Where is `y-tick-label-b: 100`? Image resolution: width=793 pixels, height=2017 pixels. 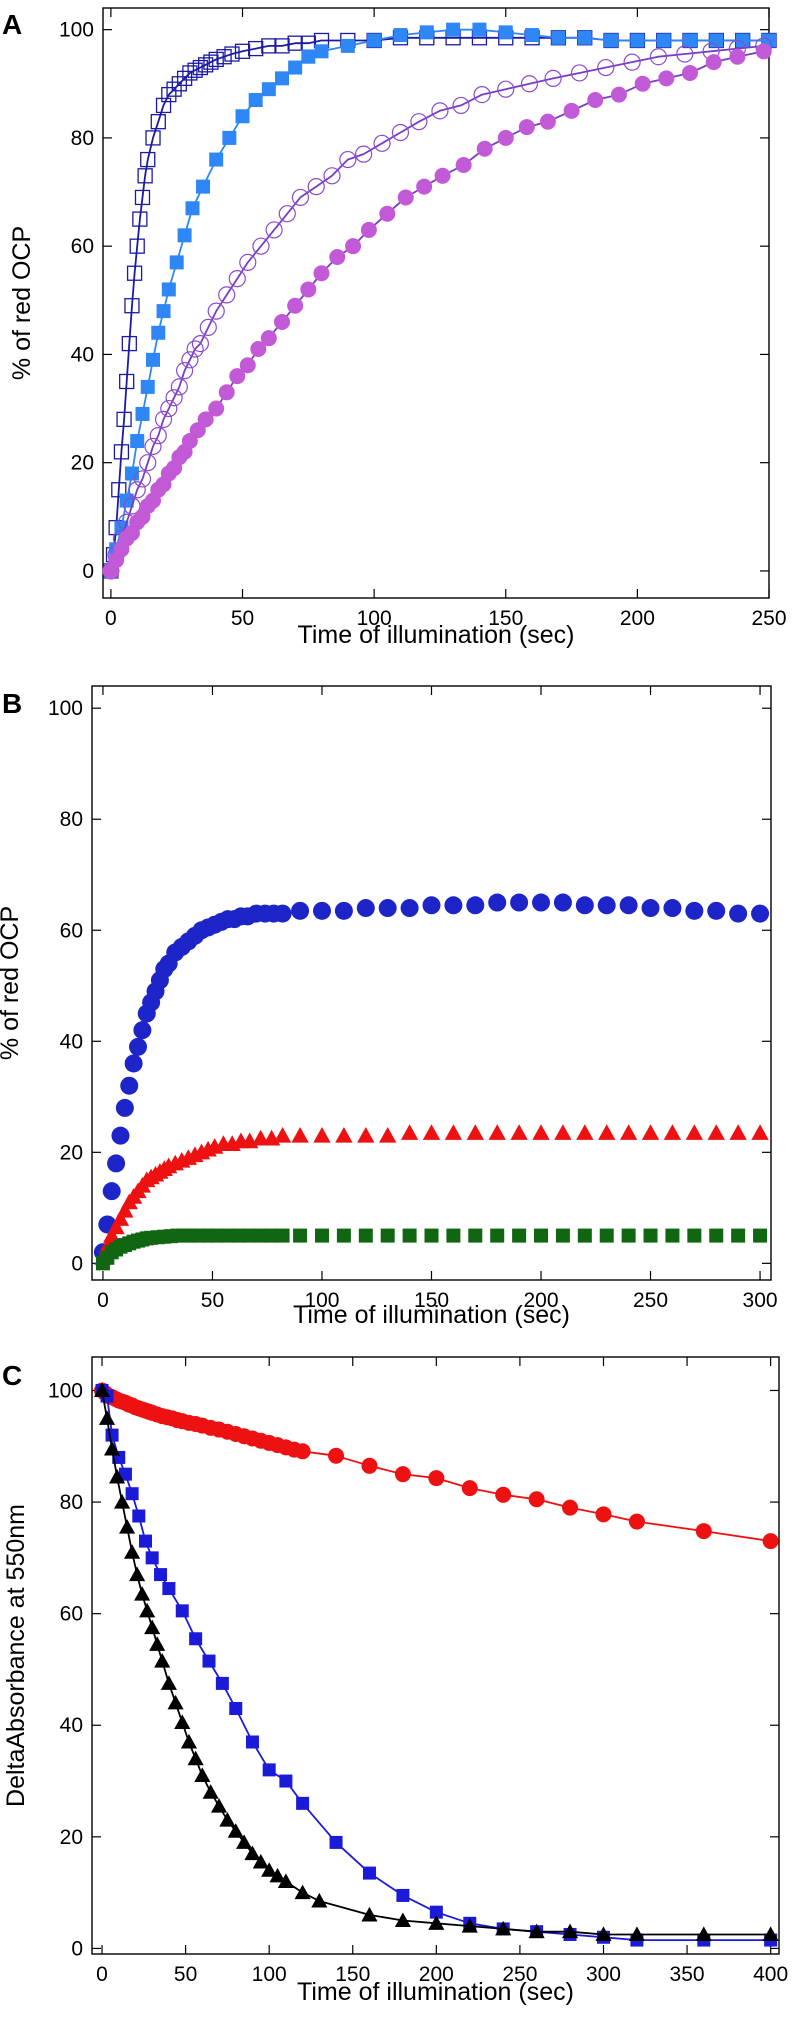 y-tick-label-b: 100 is located at coordinates (65, 708).